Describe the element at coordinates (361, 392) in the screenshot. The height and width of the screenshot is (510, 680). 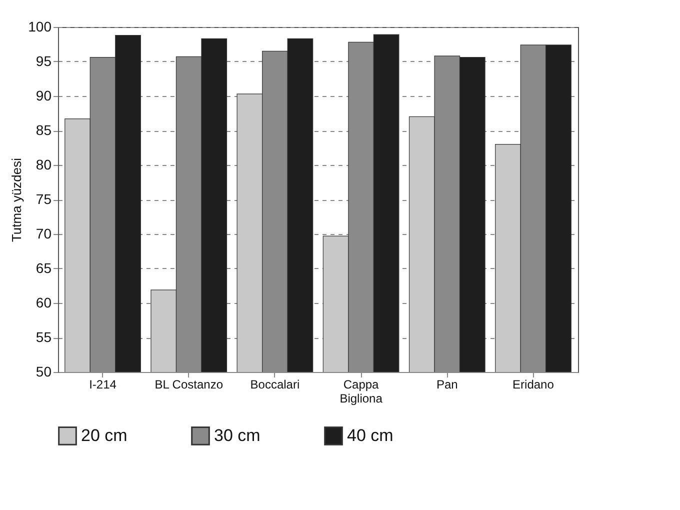
I see `x-tick-label: Cappa Bigliona` at that location.